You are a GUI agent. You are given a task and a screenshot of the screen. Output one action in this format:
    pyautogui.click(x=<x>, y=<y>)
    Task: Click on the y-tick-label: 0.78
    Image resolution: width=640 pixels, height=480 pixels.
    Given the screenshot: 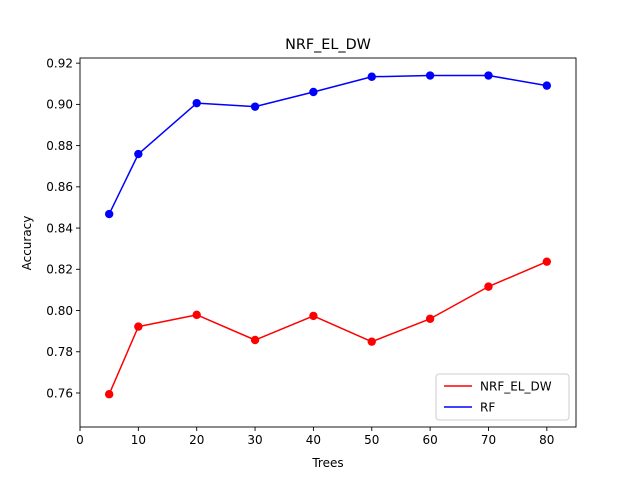 What is the action you would take?
    pyautogui.click(x=59, y=352)
    